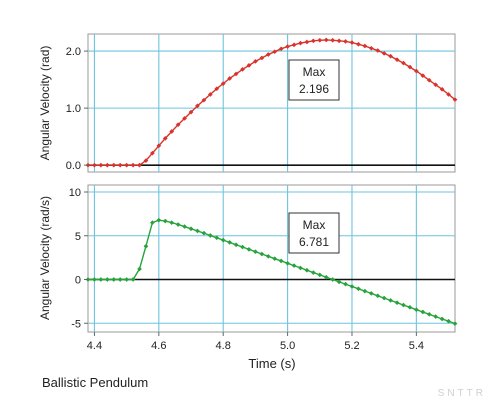  Describe the element at coordinates (77, 109) in the screenshot. I see `yticks-top: 2.0 1.0 0.0` at that location.